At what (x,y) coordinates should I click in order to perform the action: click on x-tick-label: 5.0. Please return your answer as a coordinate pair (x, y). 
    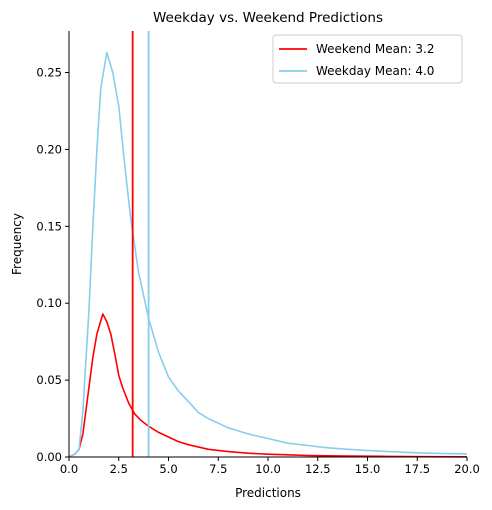
    Looking at the image, I should click on (168, 469).